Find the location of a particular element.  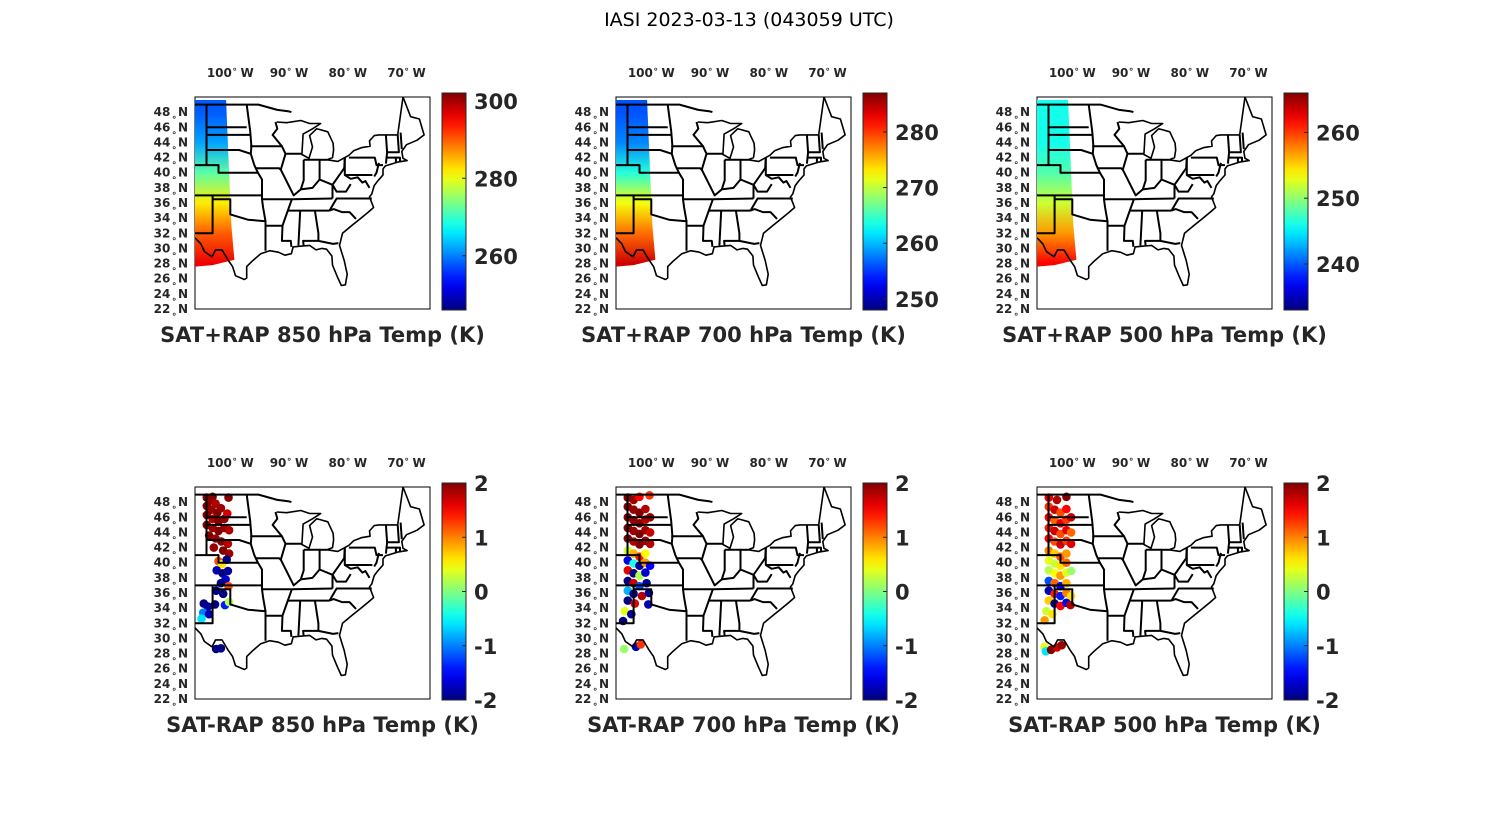

lat-tick-label: 30∘N is located at coordinates (171, 640).